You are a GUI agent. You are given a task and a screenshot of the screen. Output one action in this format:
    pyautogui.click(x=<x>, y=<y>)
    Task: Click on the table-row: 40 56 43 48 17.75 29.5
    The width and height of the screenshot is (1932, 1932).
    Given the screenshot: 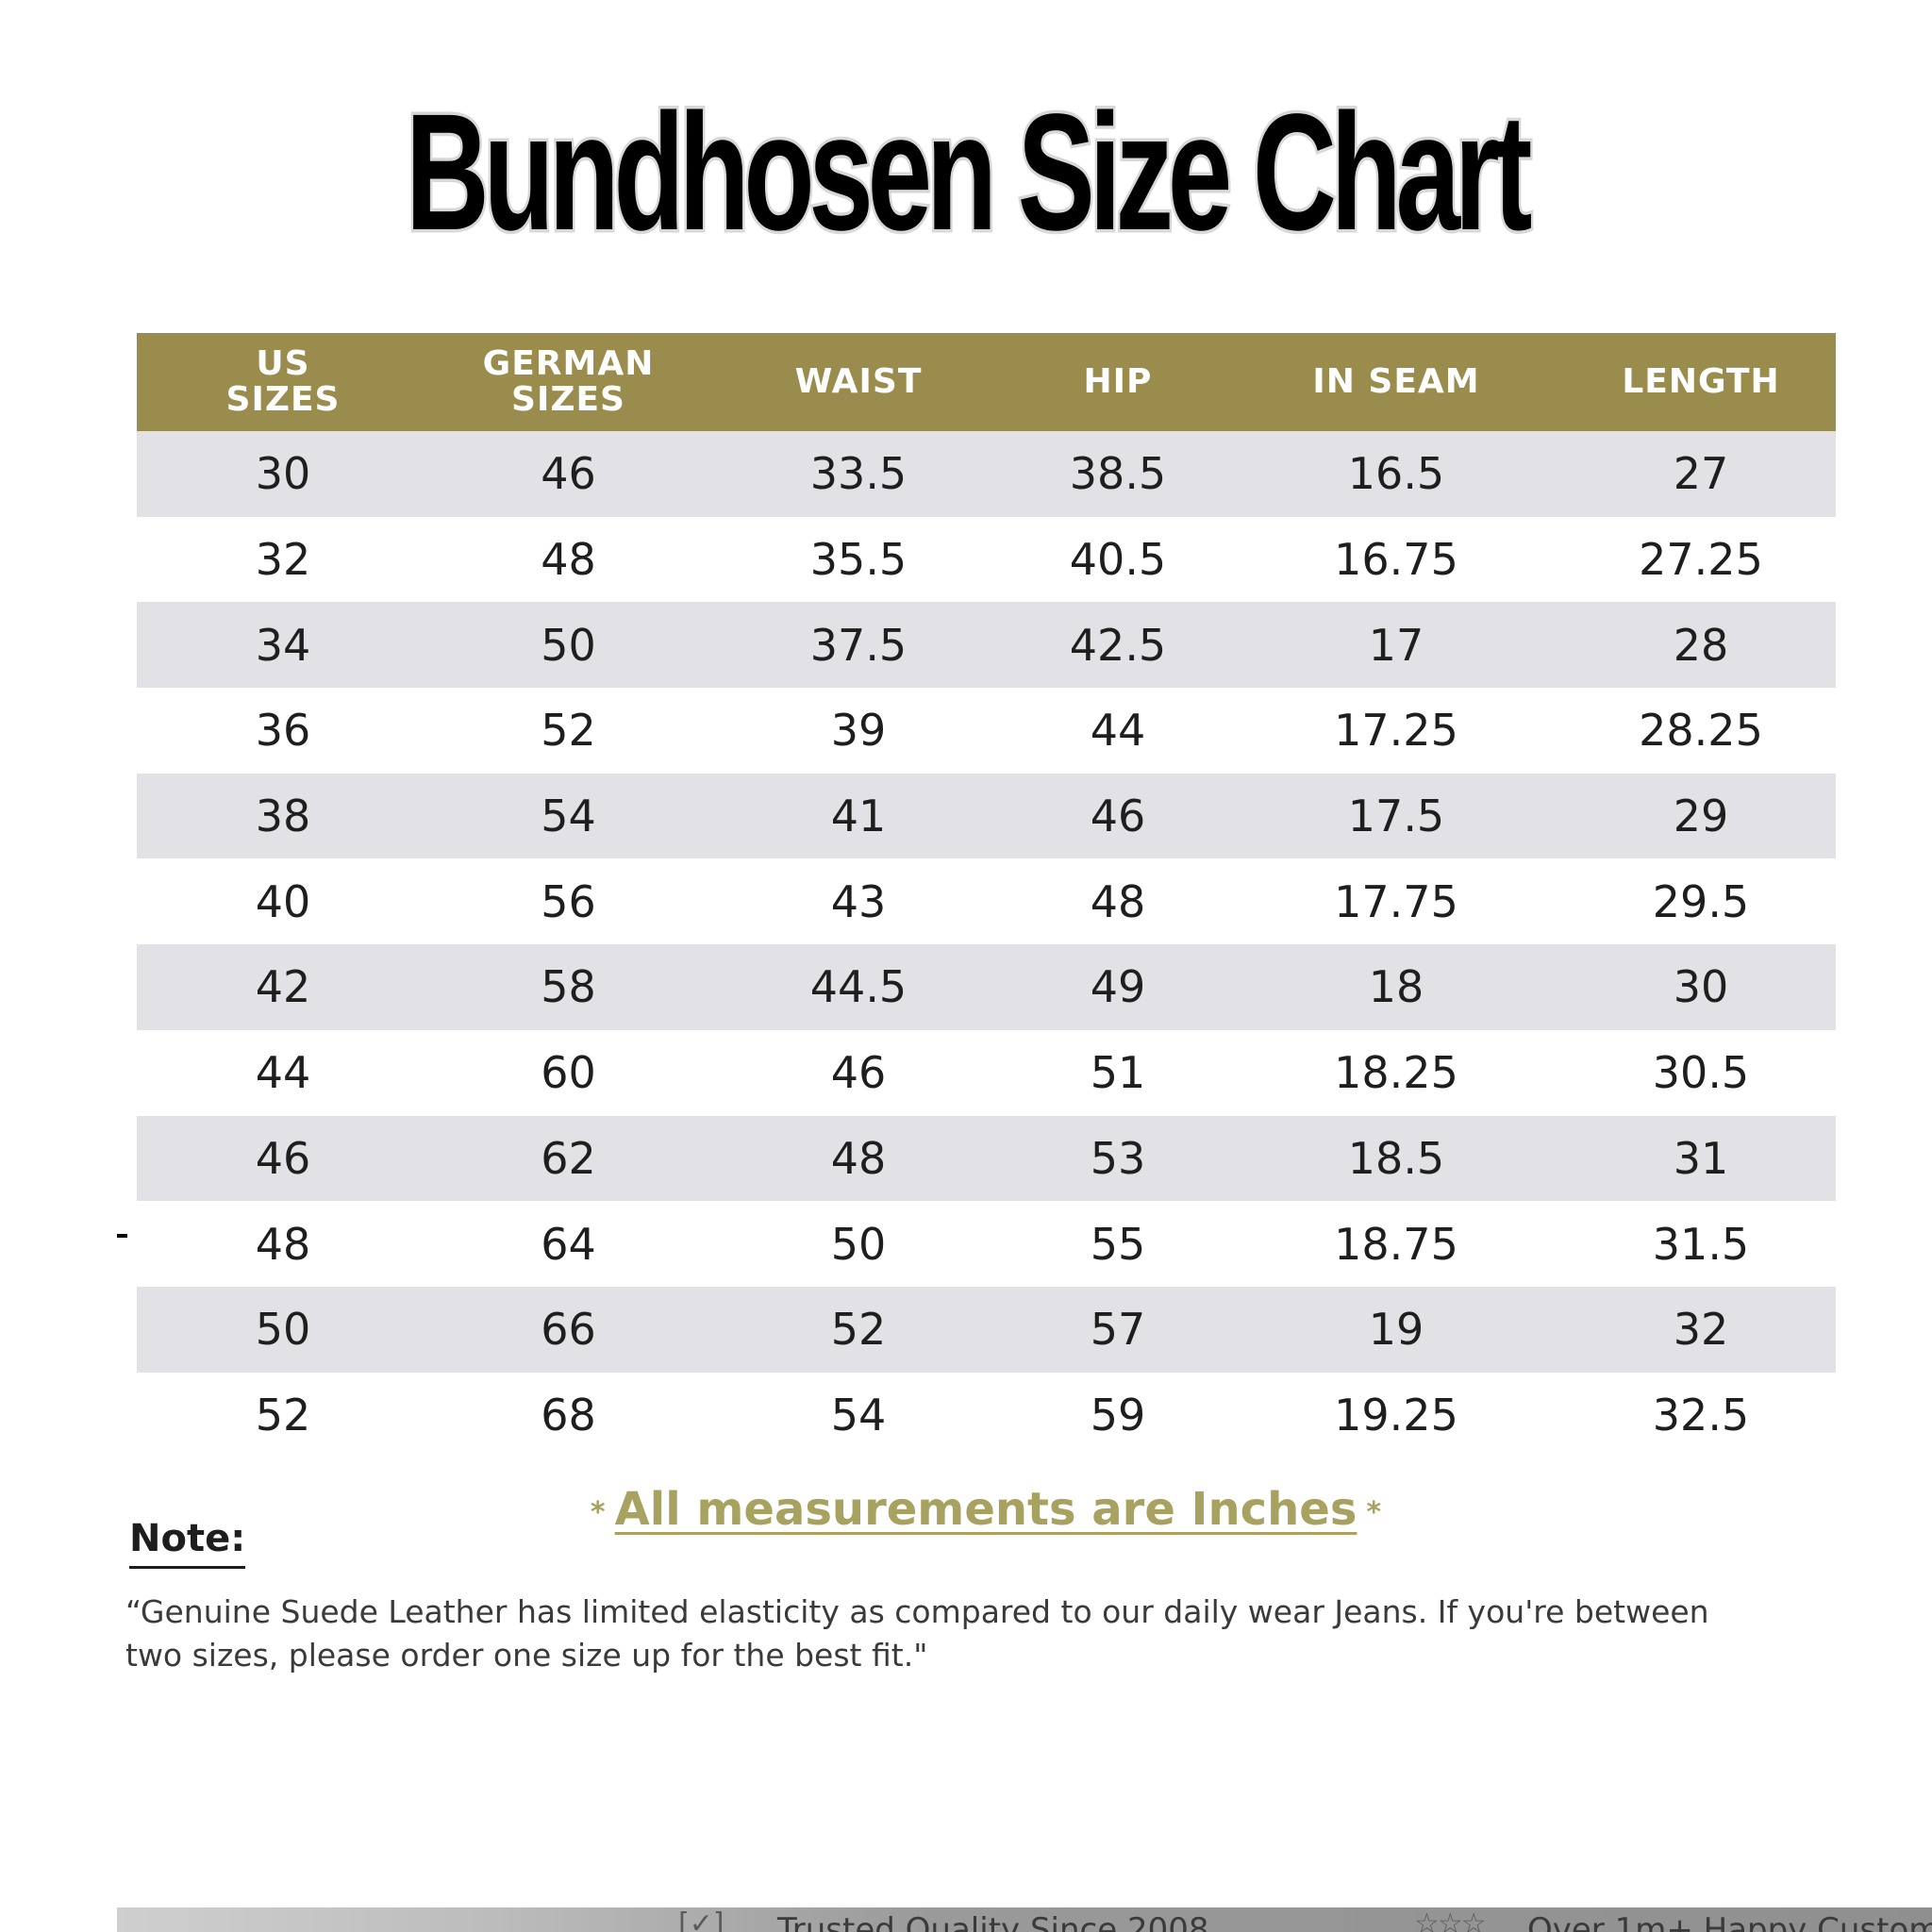 What is the action you would take?
    pyautogui.click(x=986, y=902)
    